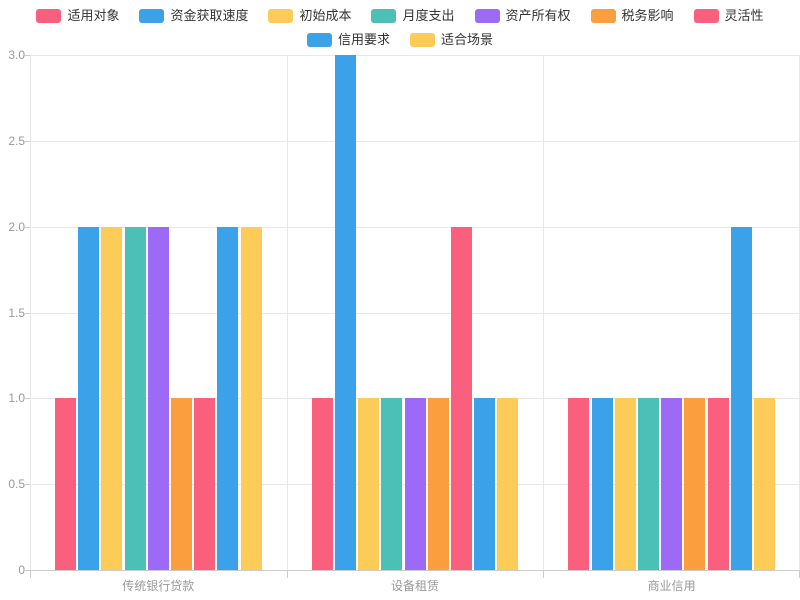 This screenshot has width=800, height=600. I want to click on chart-legend: 适用对象 资金获取速度 初始成本 月度支出 资产所有权 税务影响 灵活性 信用要求 适合场景, so click(400, 27).